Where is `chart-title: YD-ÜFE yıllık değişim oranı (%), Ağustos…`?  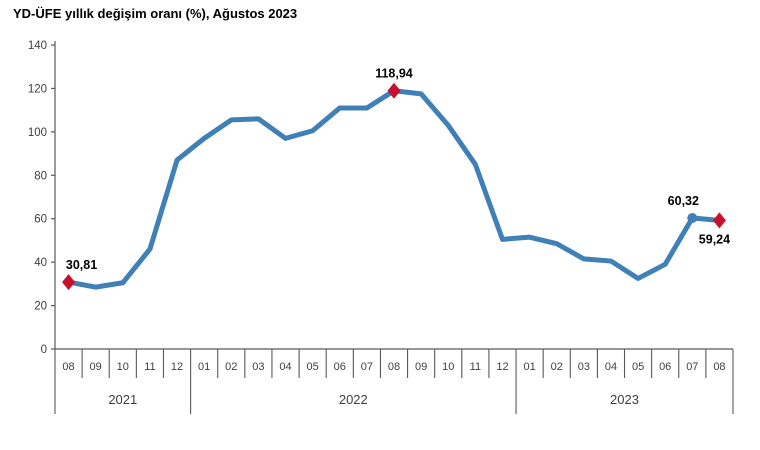 chart-title: YD-ÜFE yıllık değişim oranı (%), Ağustos… is located at coordinates (155, 13).